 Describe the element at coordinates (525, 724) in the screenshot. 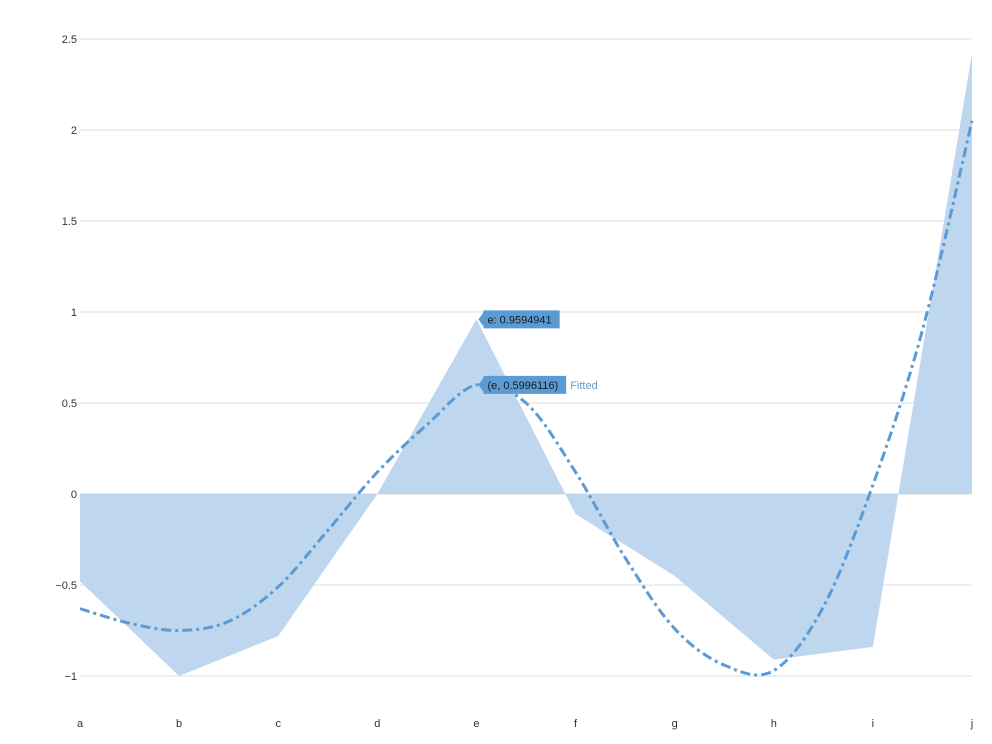

I see `x-axis-ticks: a b c d e f g h i j` at that location.